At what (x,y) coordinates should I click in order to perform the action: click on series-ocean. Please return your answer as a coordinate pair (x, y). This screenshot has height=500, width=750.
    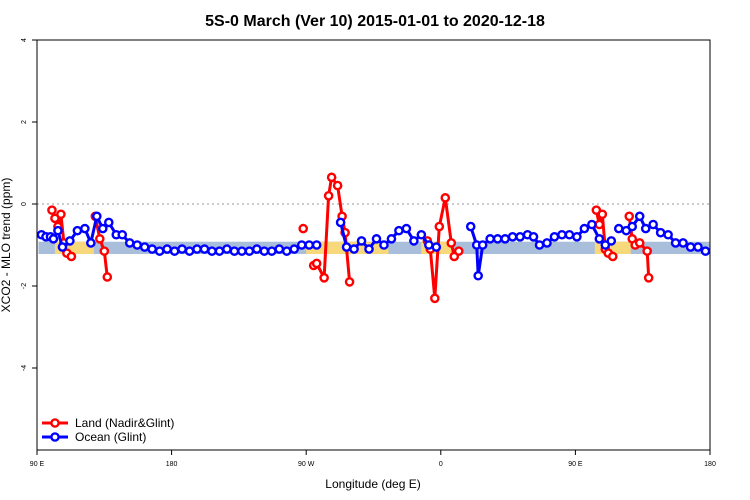
    Looking at the image, I should click on (373, 246).